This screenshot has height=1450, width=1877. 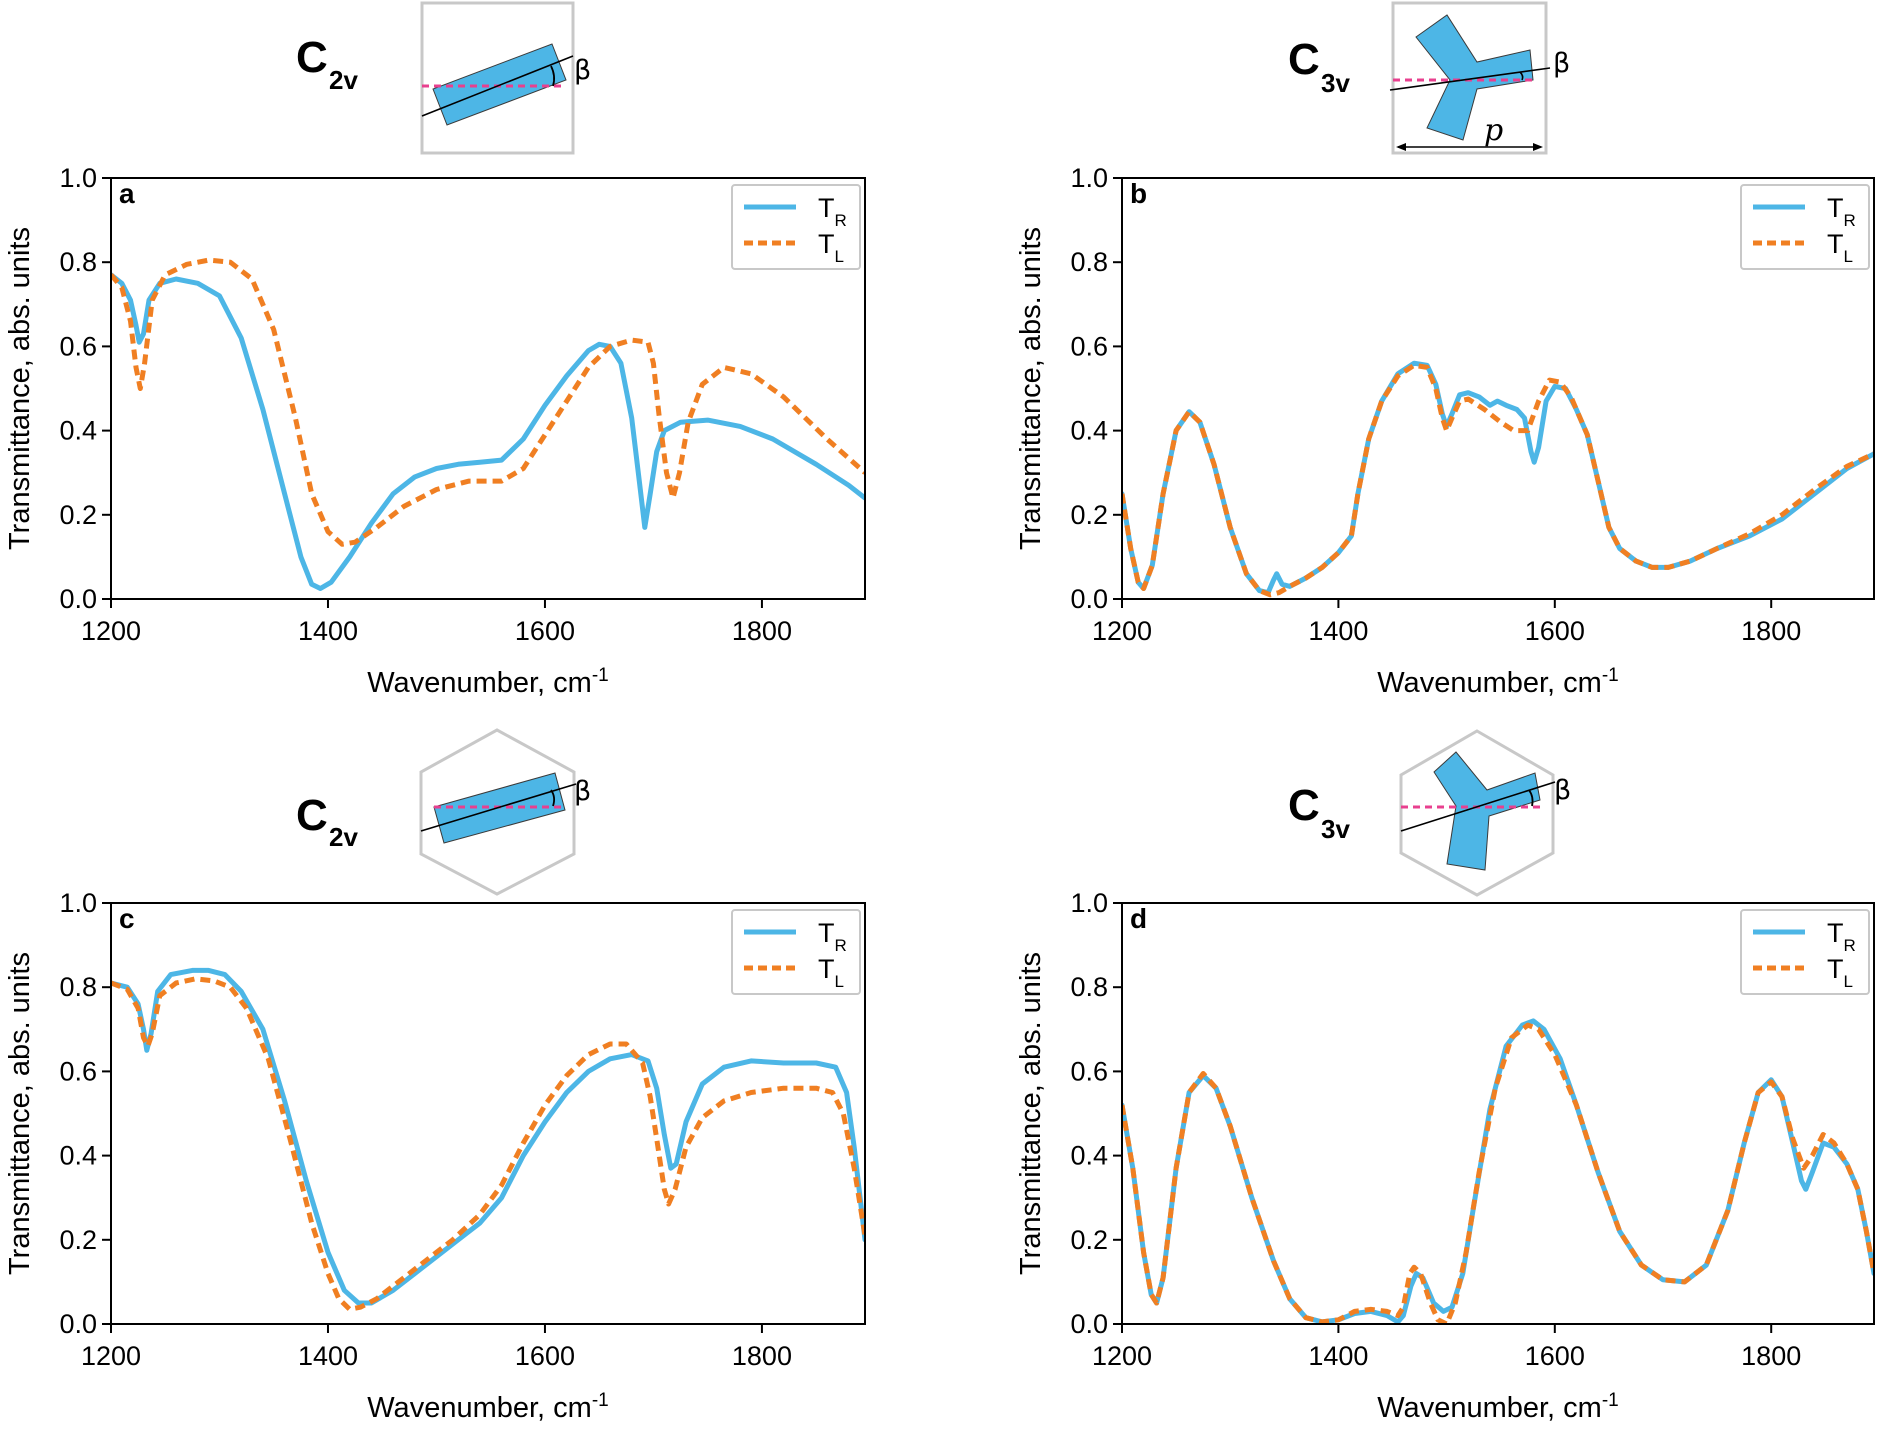 What do you see at coordinates (1138, 918) in the screenshot?
I see `panel-label: d` at bounding box center [1138, 918].